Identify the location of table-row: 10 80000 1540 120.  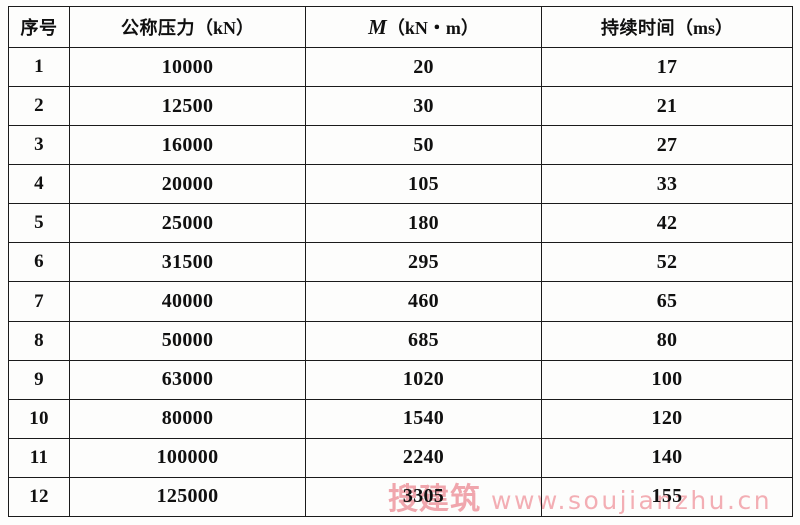
(400, 418).